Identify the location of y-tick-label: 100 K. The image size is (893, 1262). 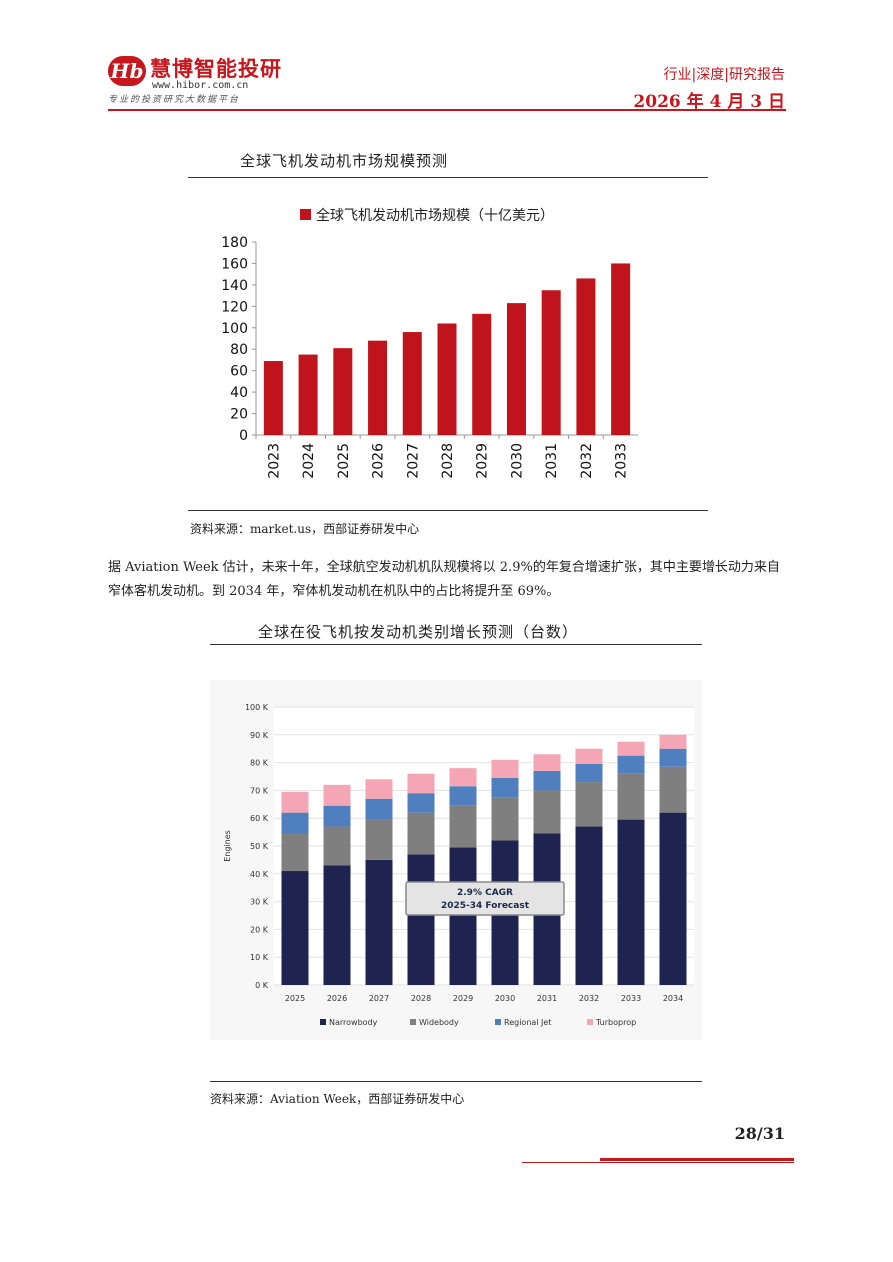
(257, 707).